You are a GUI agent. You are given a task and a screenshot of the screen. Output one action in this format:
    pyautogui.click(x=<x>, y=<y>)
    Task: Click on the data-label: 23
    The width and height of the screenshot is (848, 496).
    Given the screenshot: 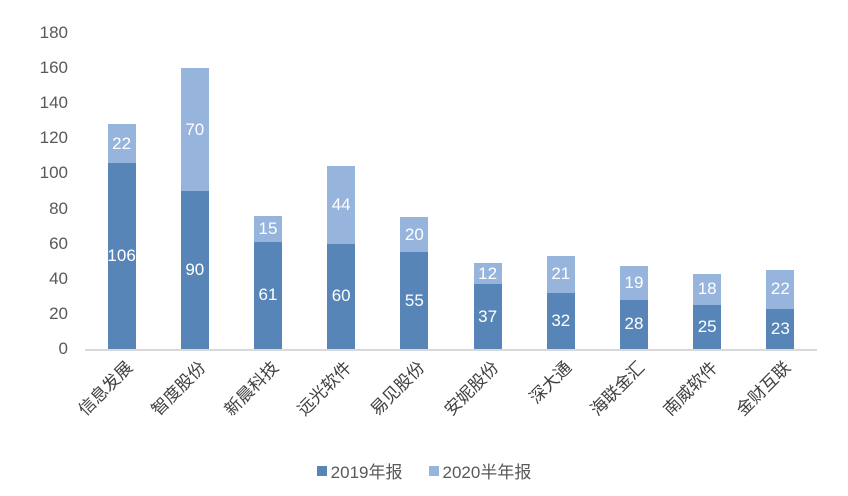 What is the action you would take?
    pyautogui.click(x=780, y=328)
    